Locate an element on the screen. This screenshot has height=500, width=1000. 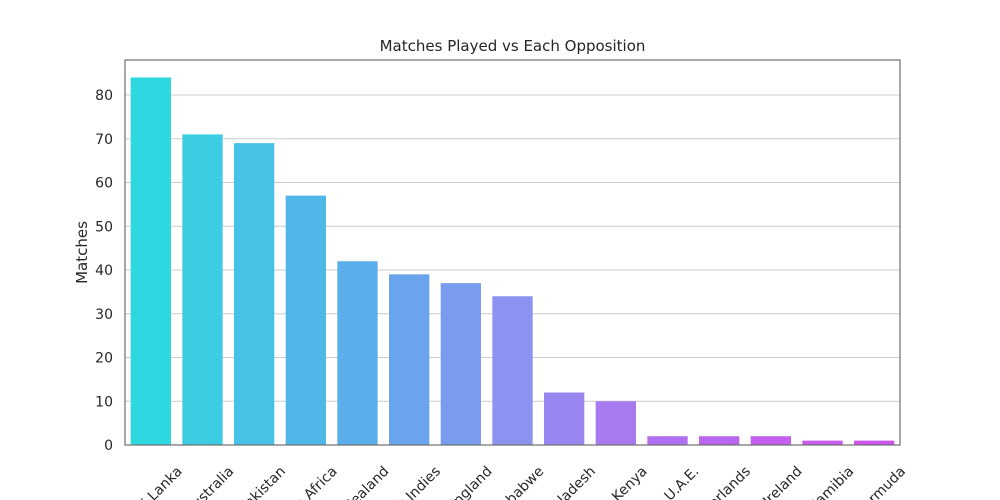
y-tick-labels: 0 10 20 30 40 50 60 70 80 is located at coordinates (104, 271).